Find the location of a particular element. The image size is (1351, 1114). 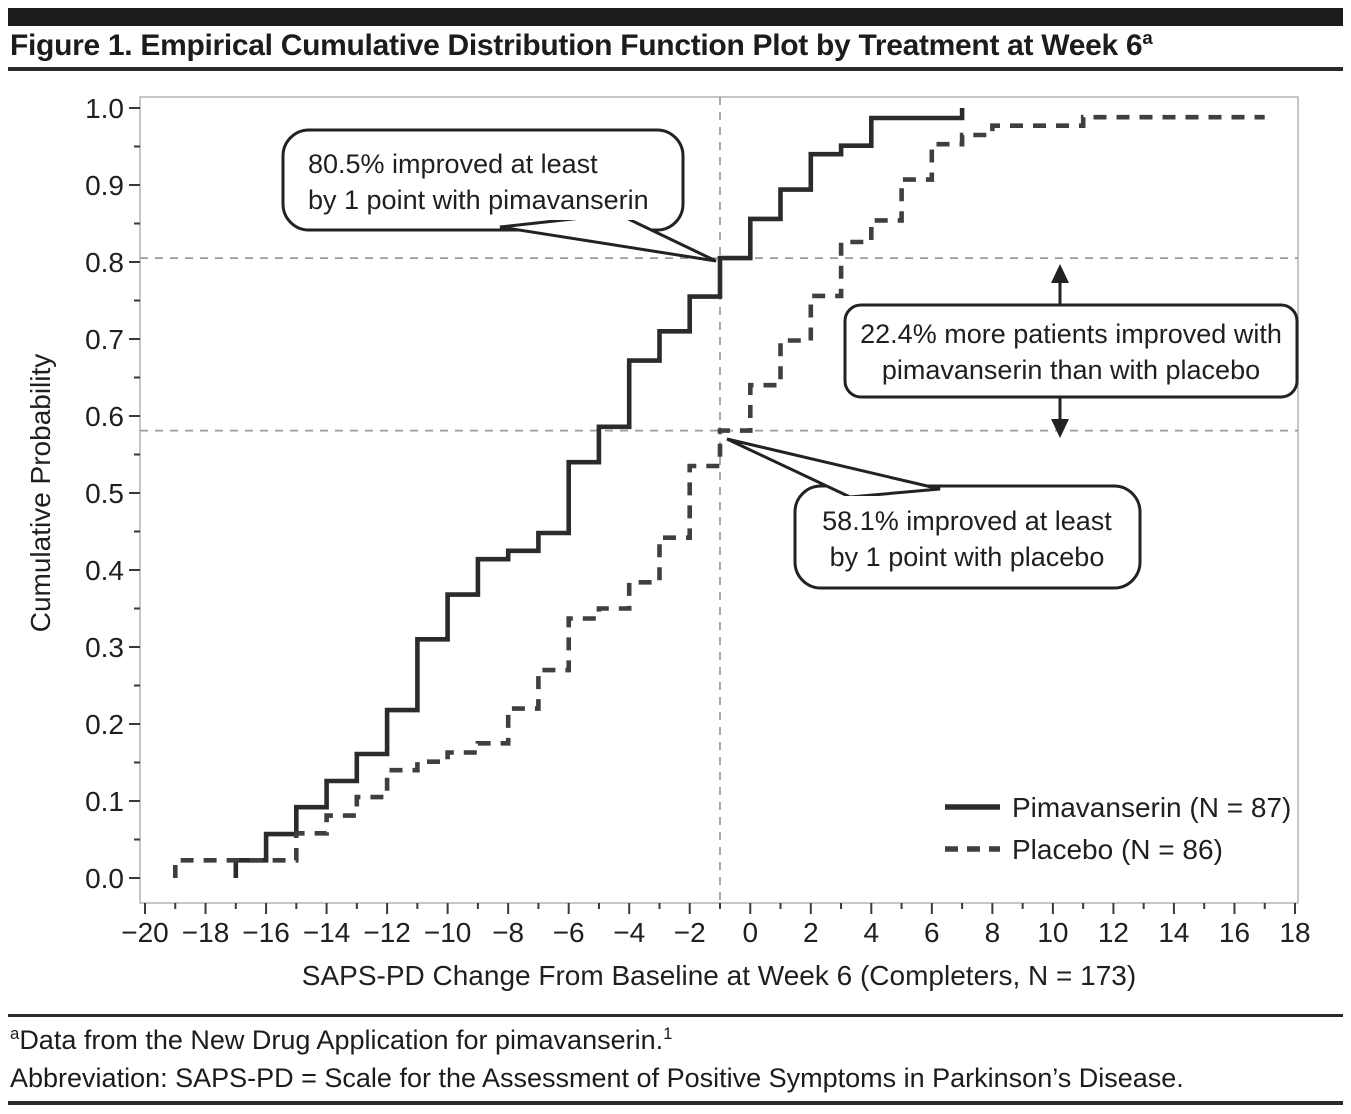

legend-label: Pimavanserin (N = 87) is located at coordinates (1151, 807).